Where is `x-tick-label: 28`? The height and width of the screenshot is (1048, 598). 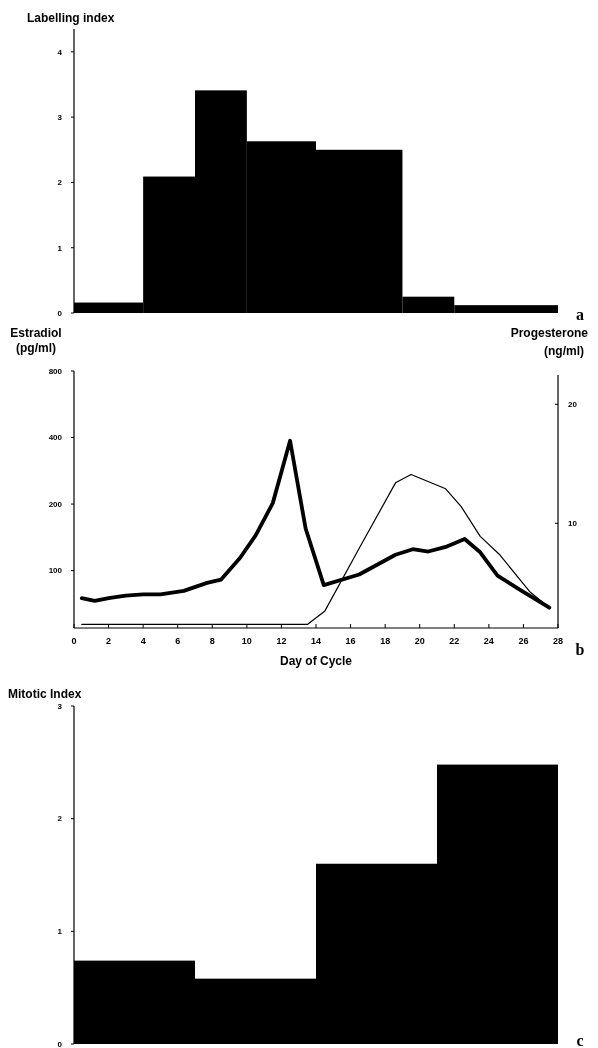
x-tick-label: 28 is located at coordinates (558, 641).